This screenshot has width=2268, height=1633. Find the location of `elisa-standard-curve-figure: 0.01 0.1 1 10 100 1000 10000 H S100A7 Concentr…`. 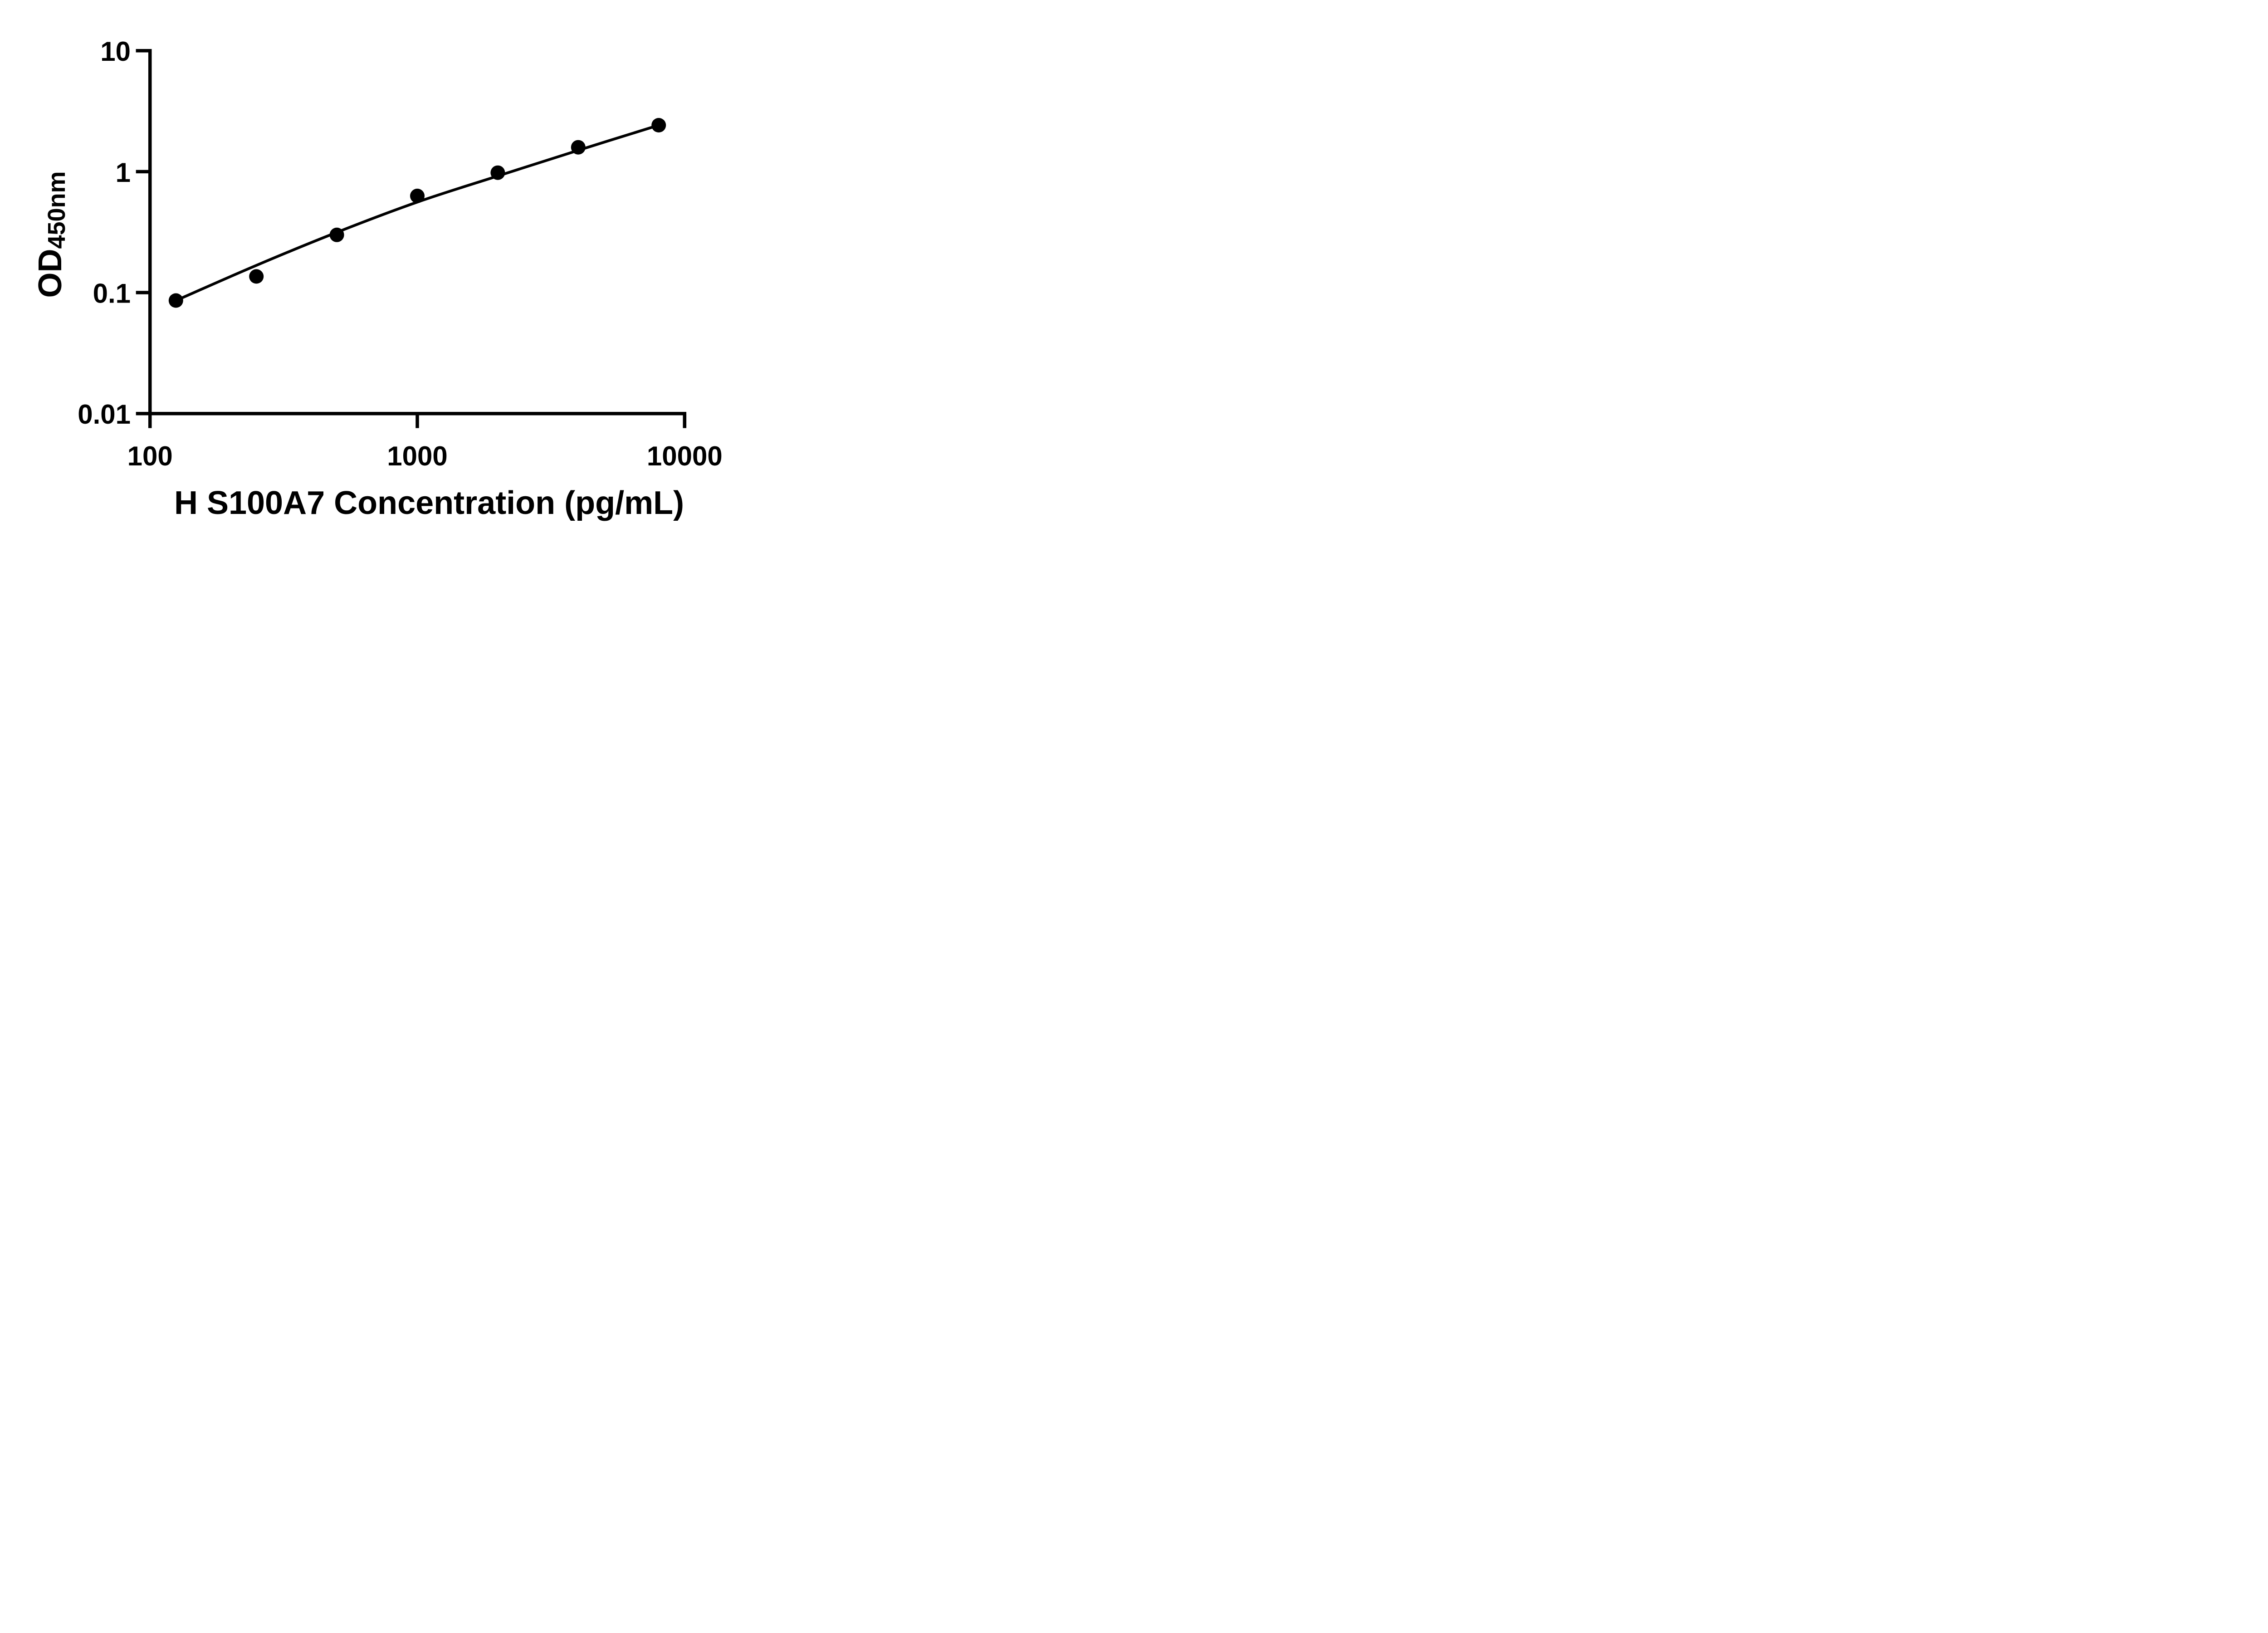

elisa-standard-curve-figure: 0.01 0.1 1 10 100 1000 10000 H S100A7 Concentr… is located at coordinates (388, 272).